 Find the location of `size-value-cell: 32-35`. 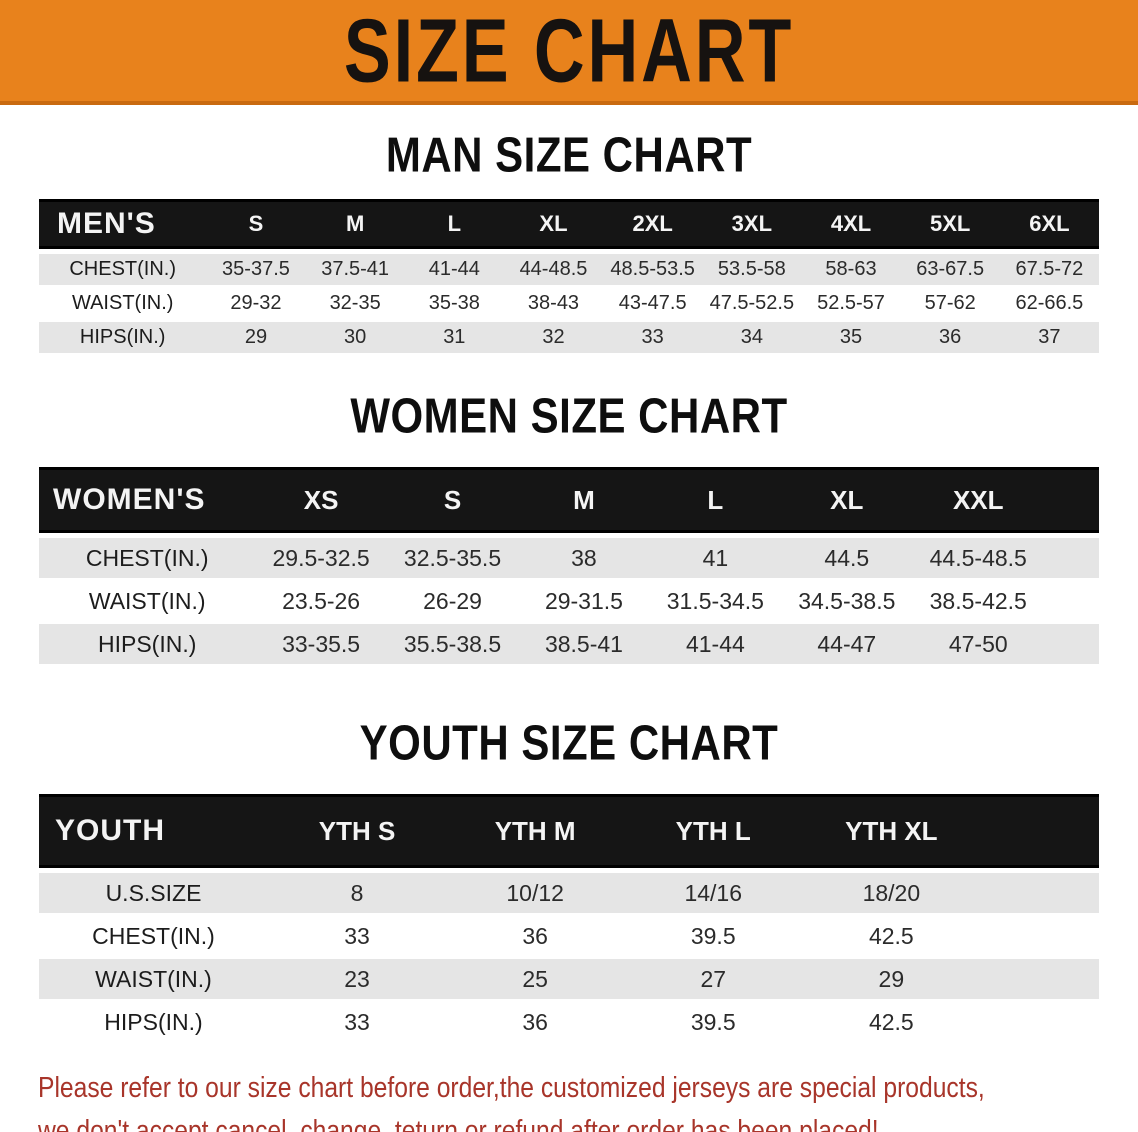

size-value-cell: 32-35 is located at coordinates (355, 305).